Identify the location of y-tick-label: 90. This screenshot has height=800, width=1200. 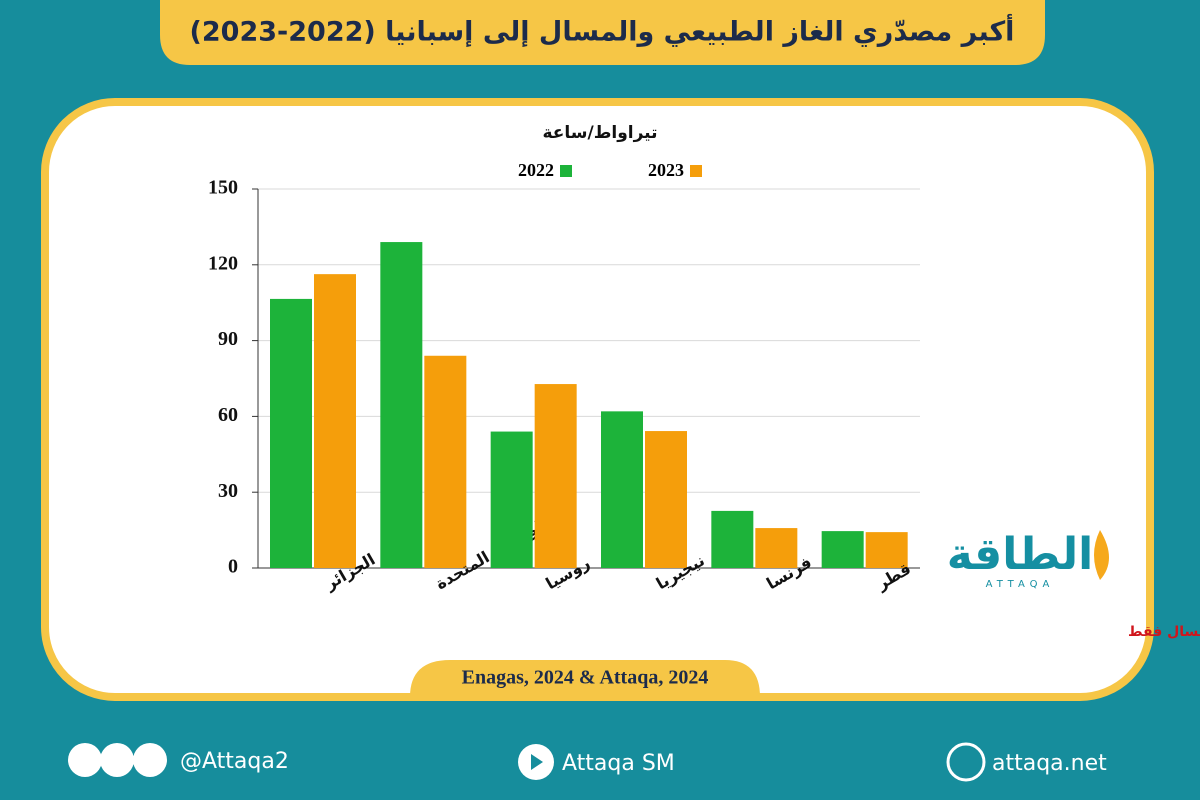
(228, 339).